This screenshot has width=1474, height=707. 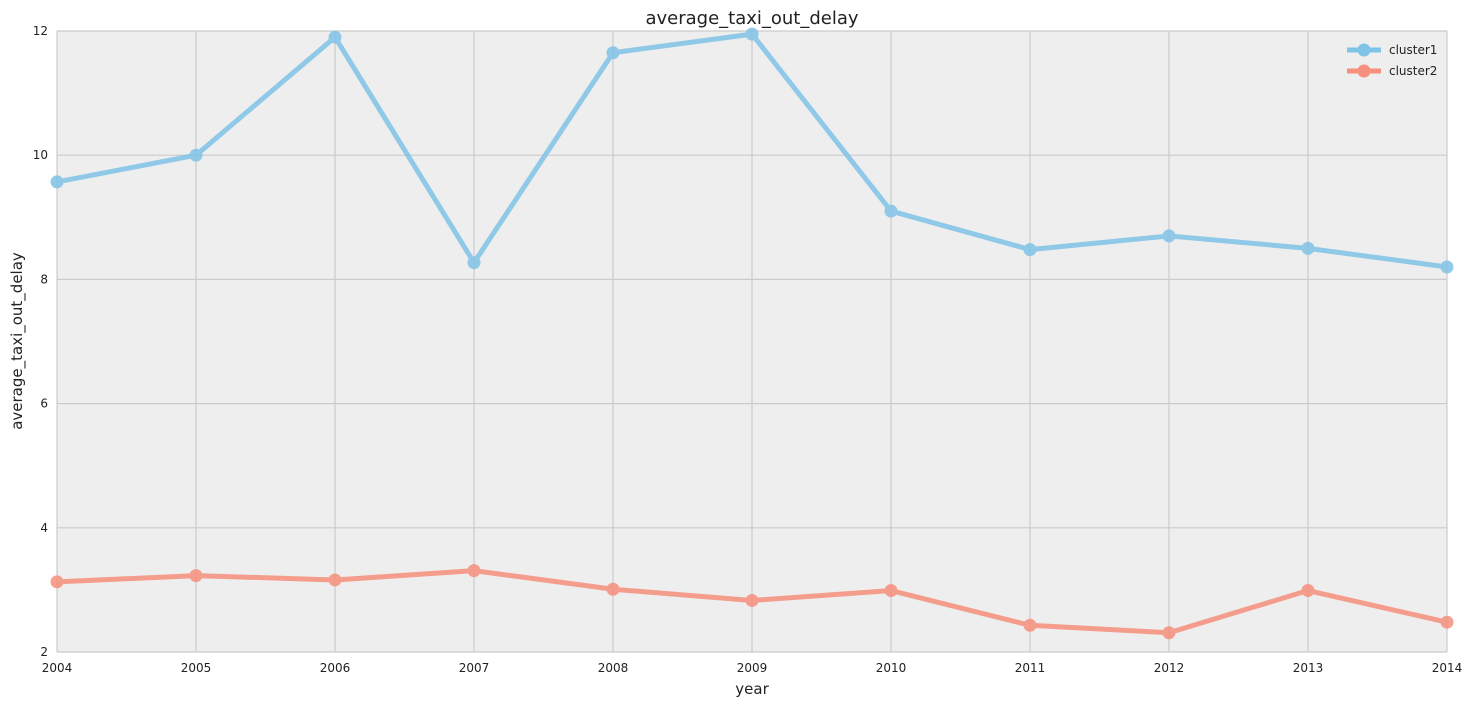 What do you see at coordinates (40, 155) in the screenshot?
I see `y-tick-label: 10` at bounding box center [40, 155].